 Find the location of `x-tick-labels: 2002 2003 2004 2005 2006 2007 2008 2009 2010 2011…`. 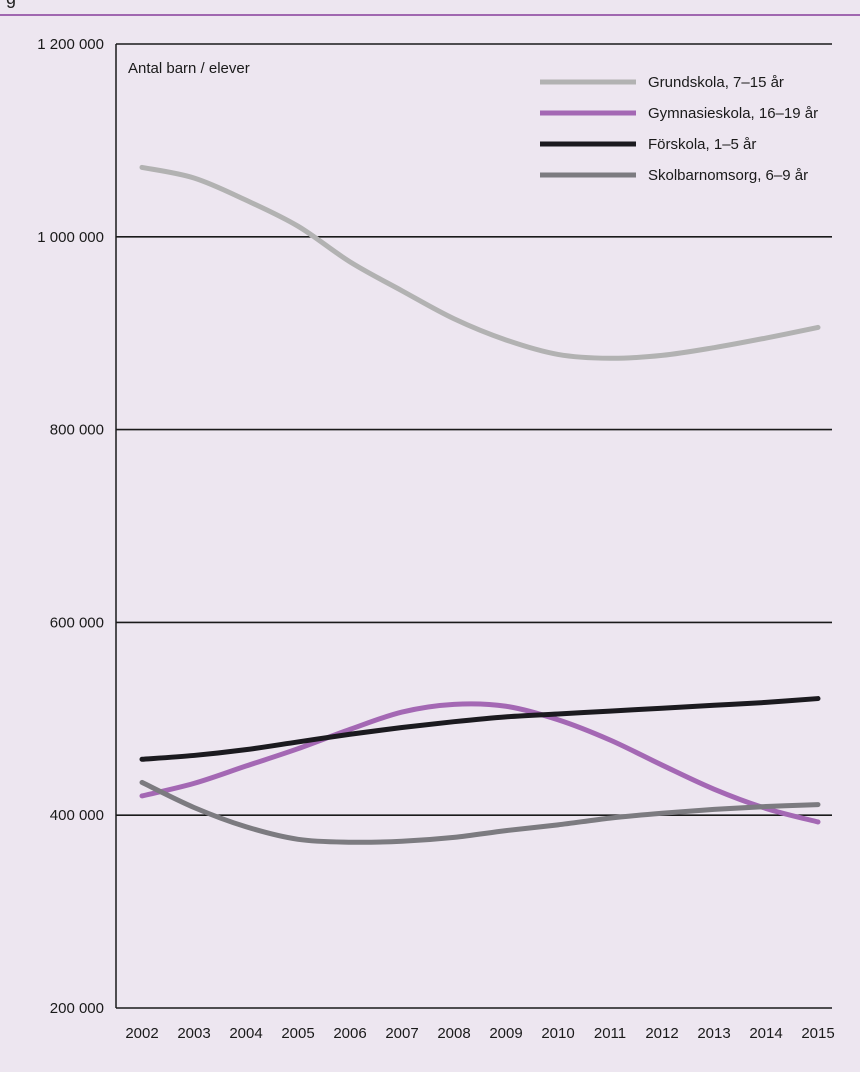

x-tick-labels: 2002 2003 2004 2005 2006 2007 2008 2009 2010 2011… is located at coordinates (479, 1033).